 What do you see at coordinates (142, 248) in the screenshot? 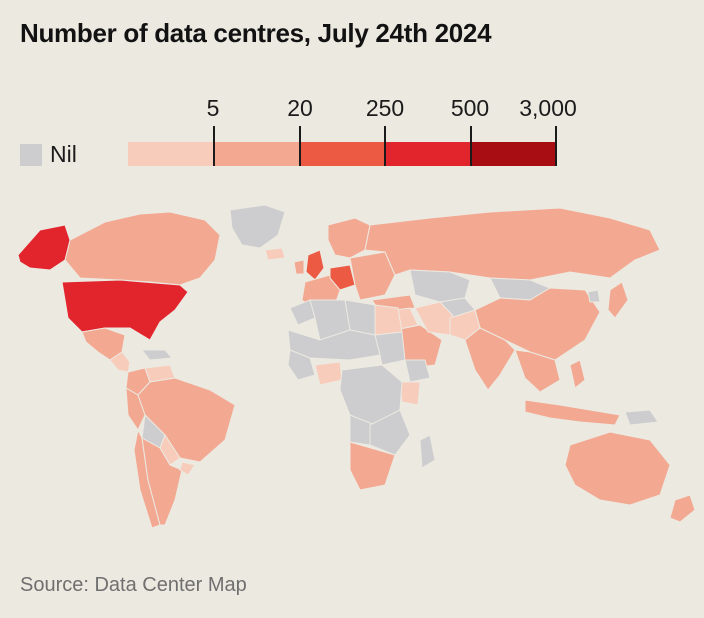
I see `region-canada` at bounding box center [142, 248].